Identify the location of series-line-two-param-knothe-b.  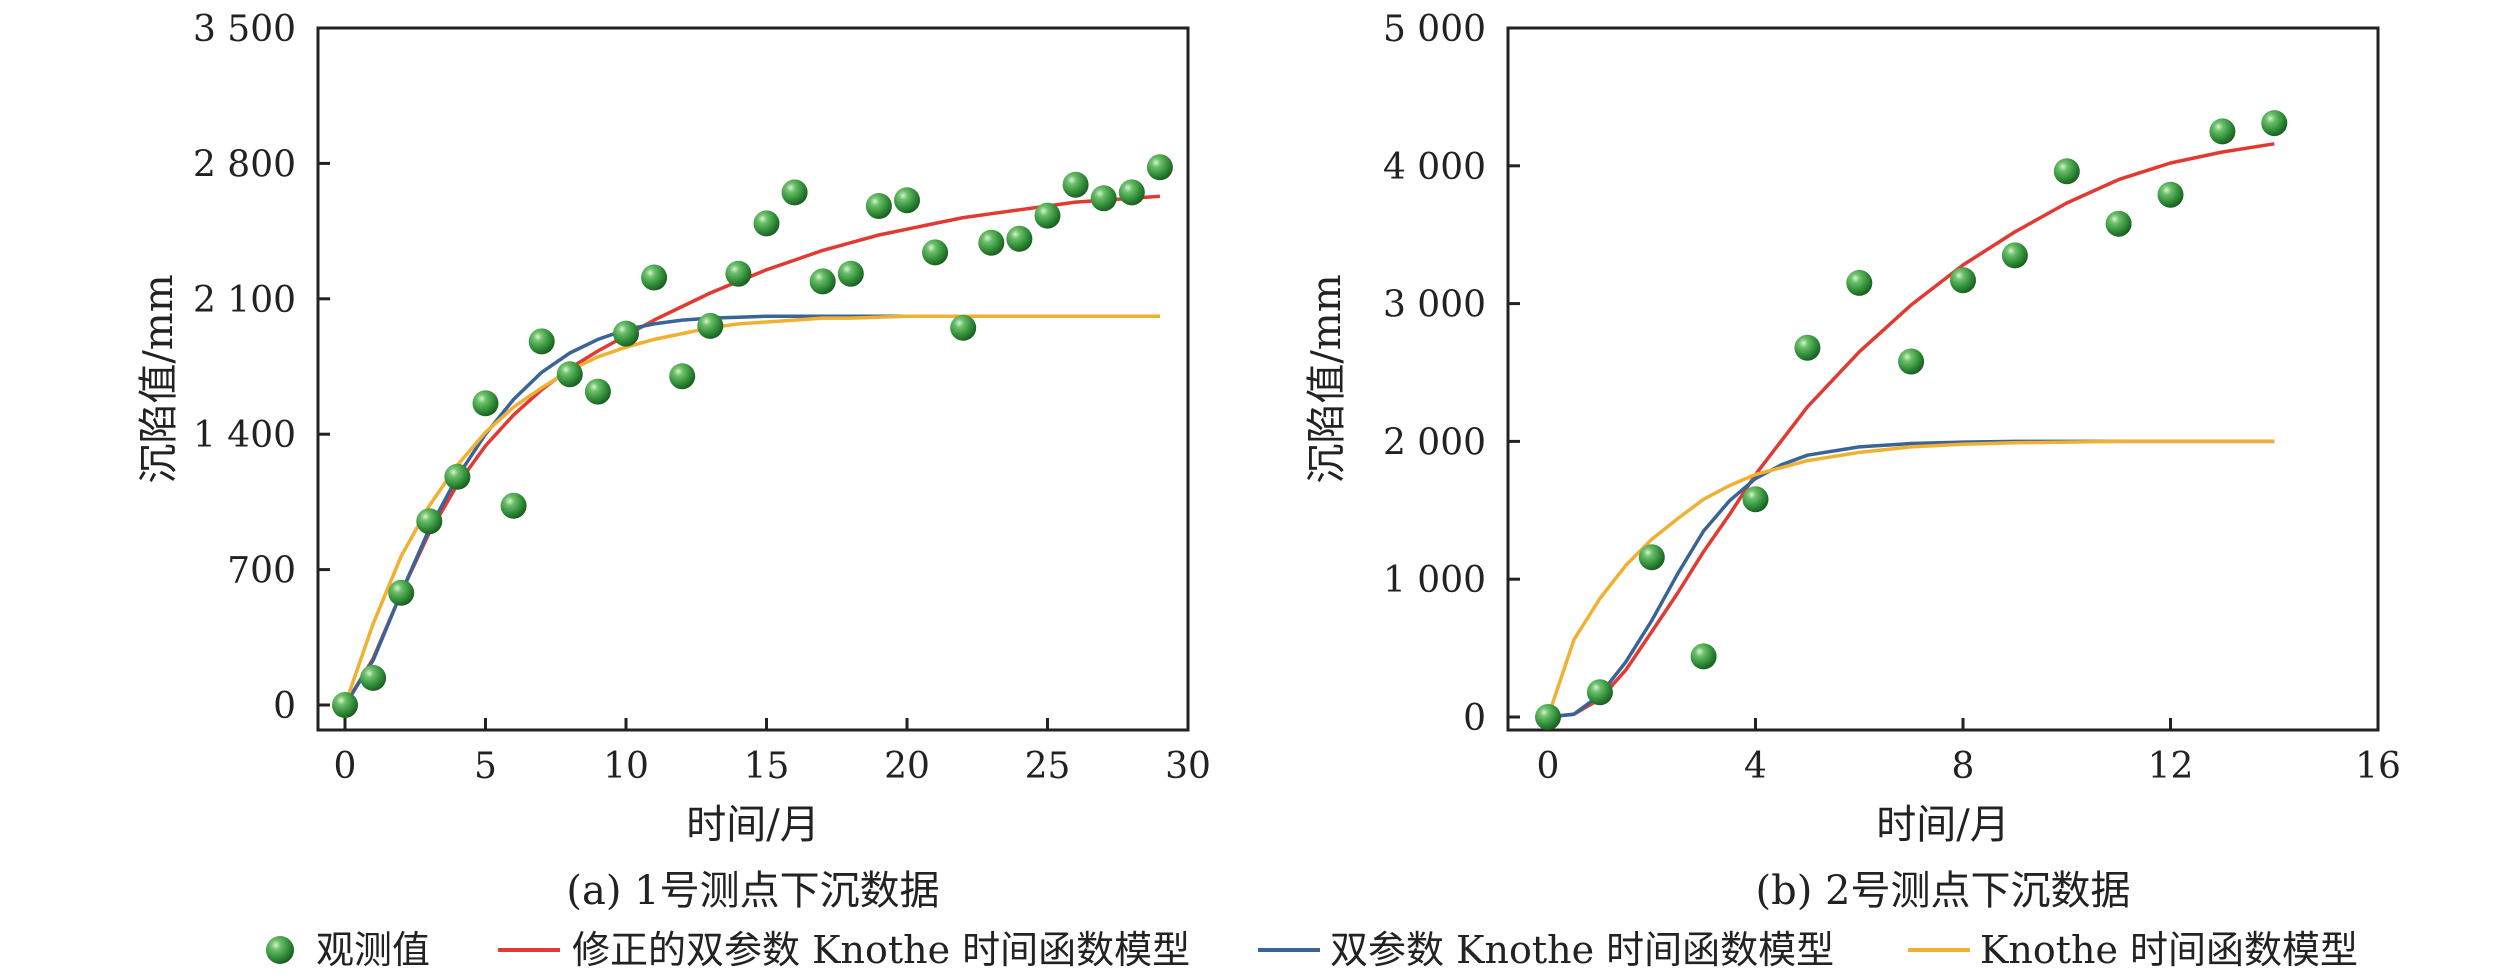
(1911, 579).